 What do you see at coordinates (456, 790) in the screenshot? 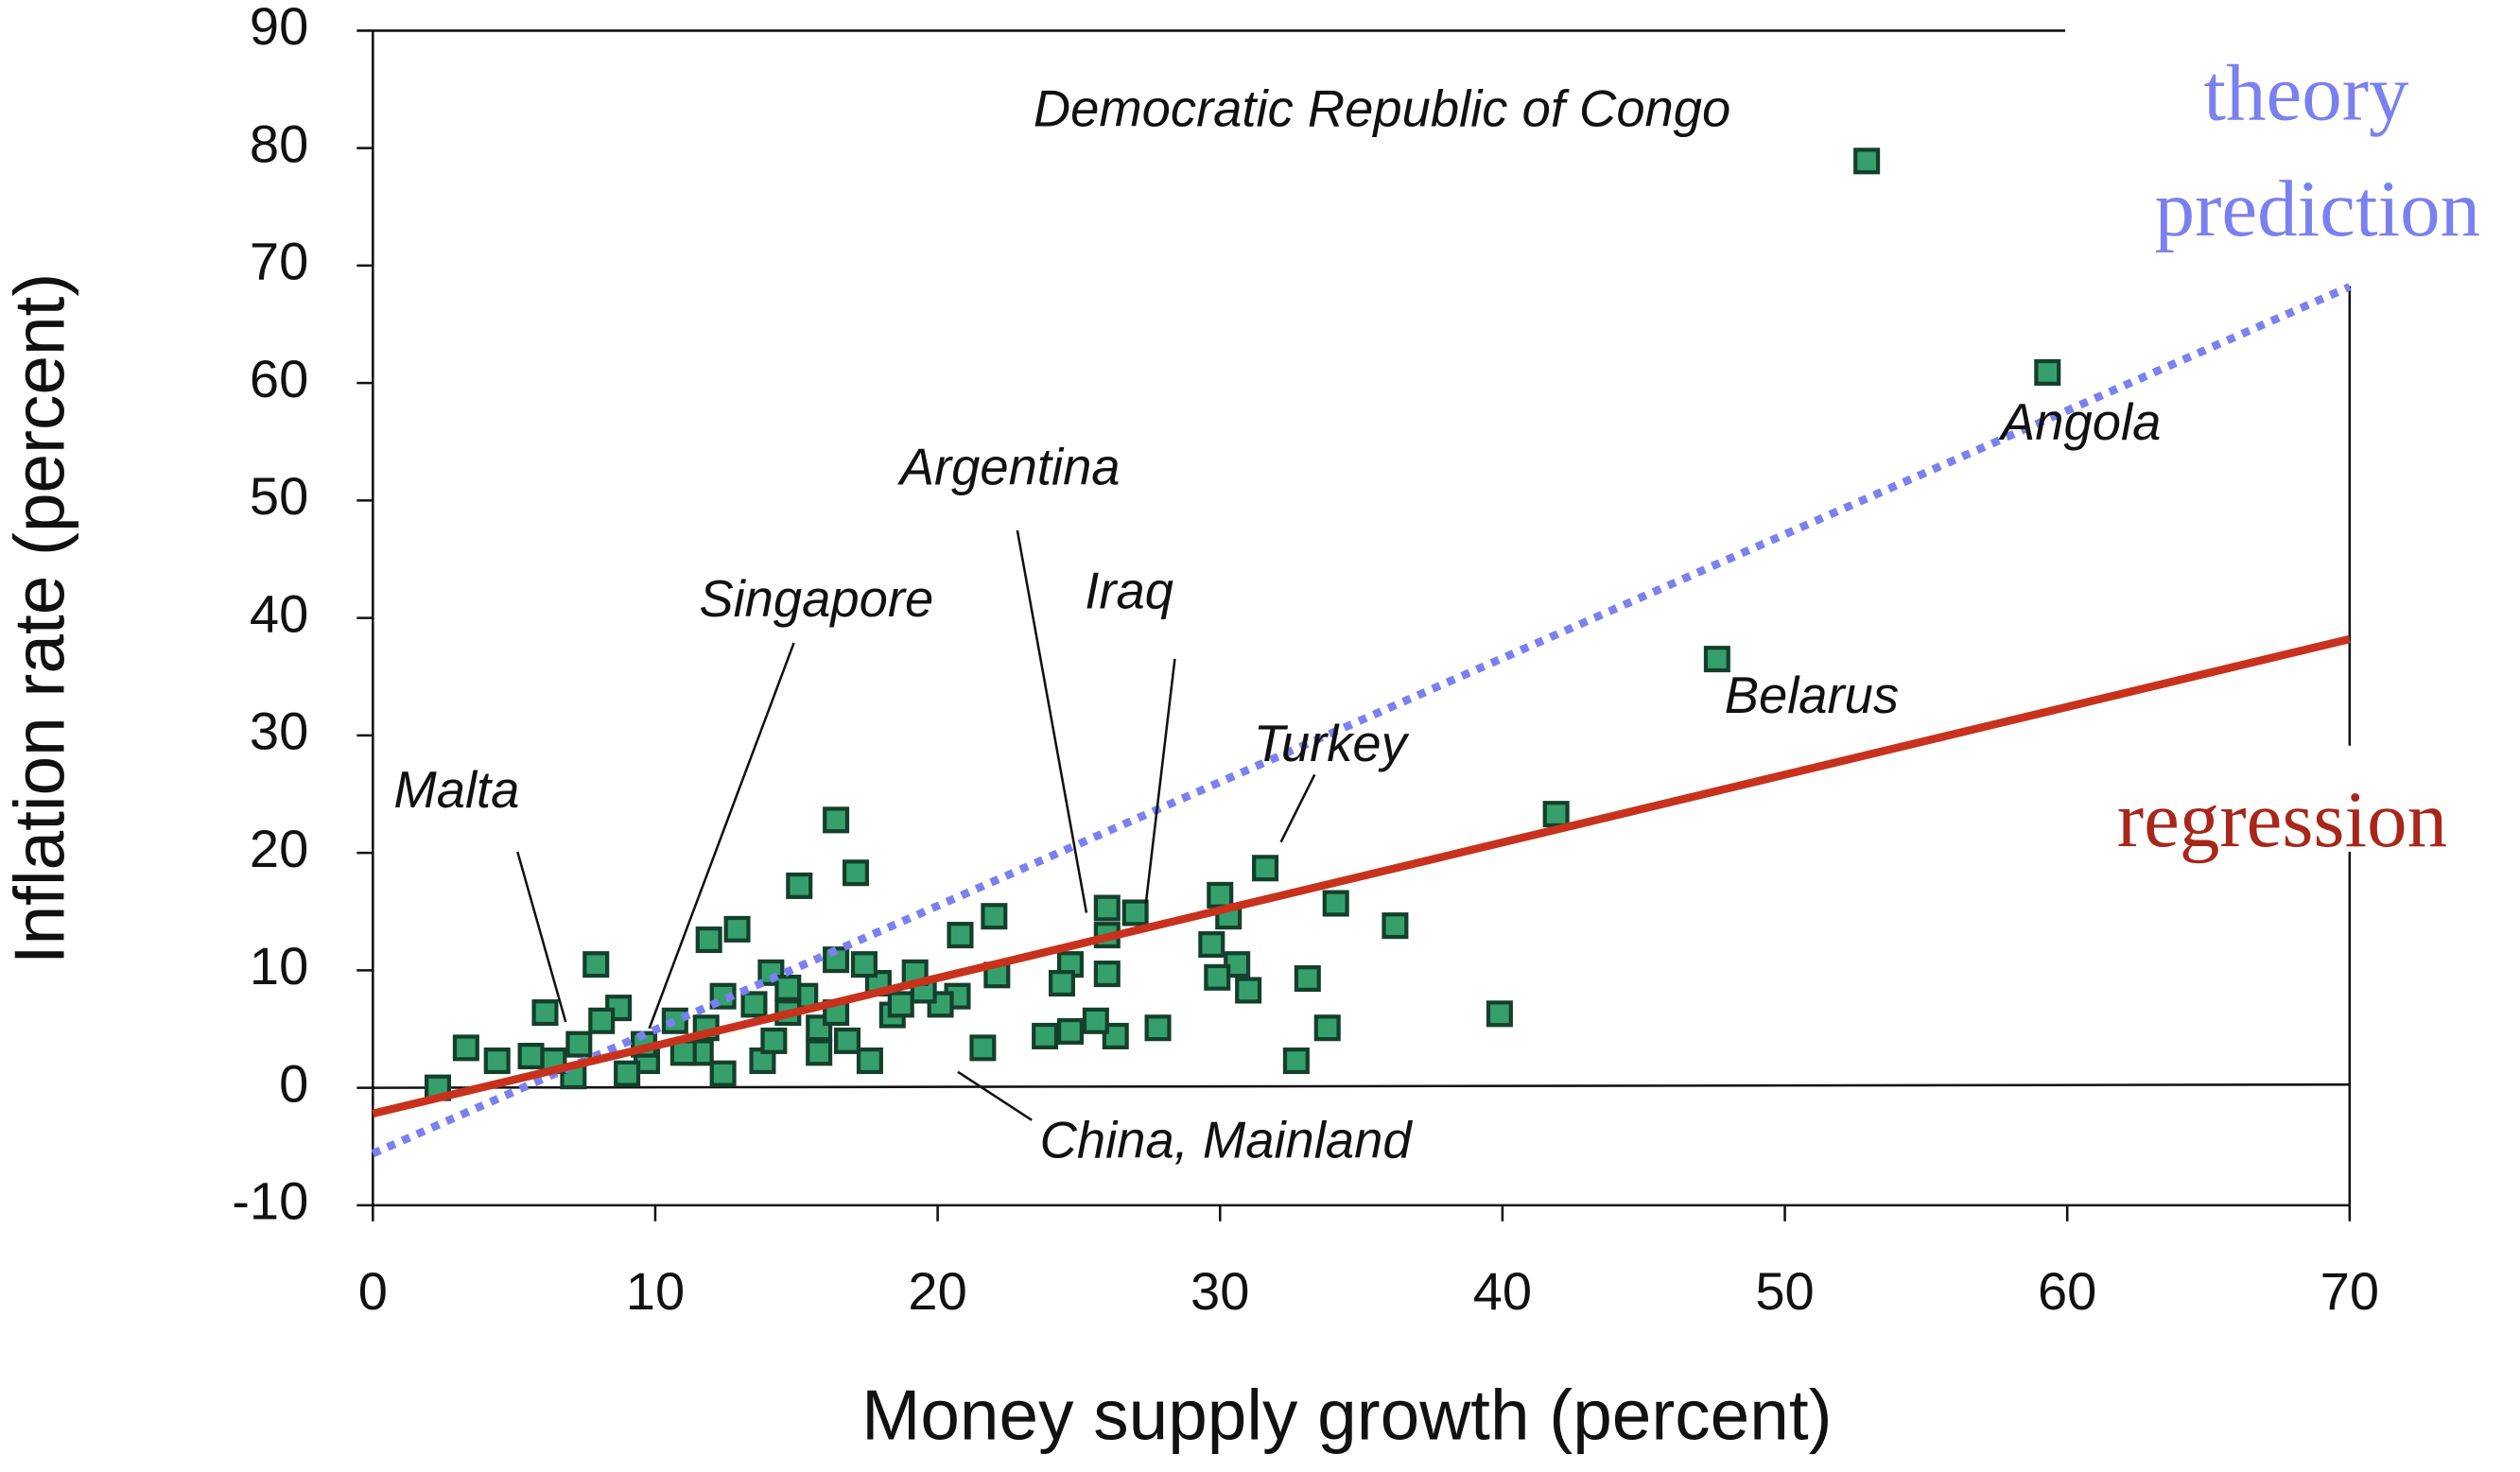
I see `annotation: Malta` at bounding box center [456, 790].